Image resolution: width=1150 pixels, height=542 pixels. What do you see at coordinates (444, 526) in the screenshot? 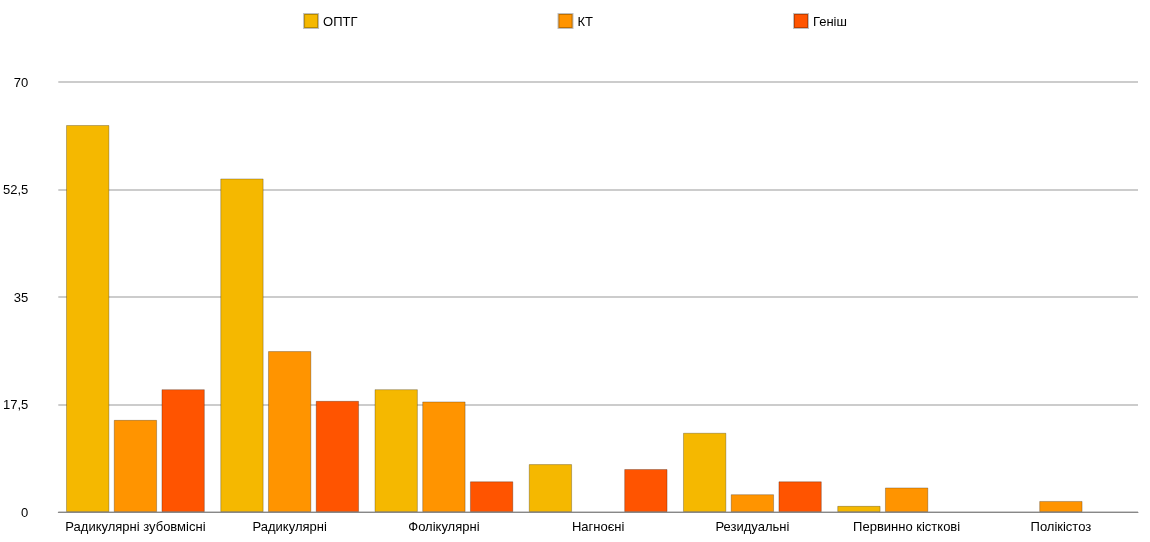
I see `x-tick-label: Фолікулярні` at bounding box center [444, 526].